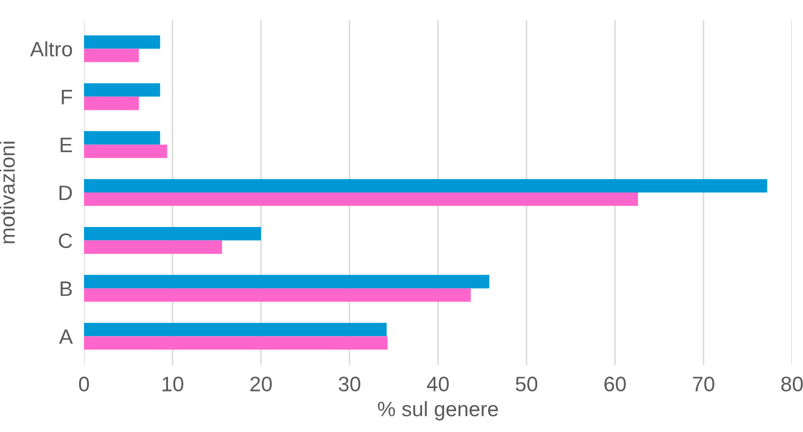 The width and height of the screenshot is (803, 432). What do you see at coordinates (84, 384) in the screenshot?
I see `x-tick-label: 0` at bounding box center [84, 384].